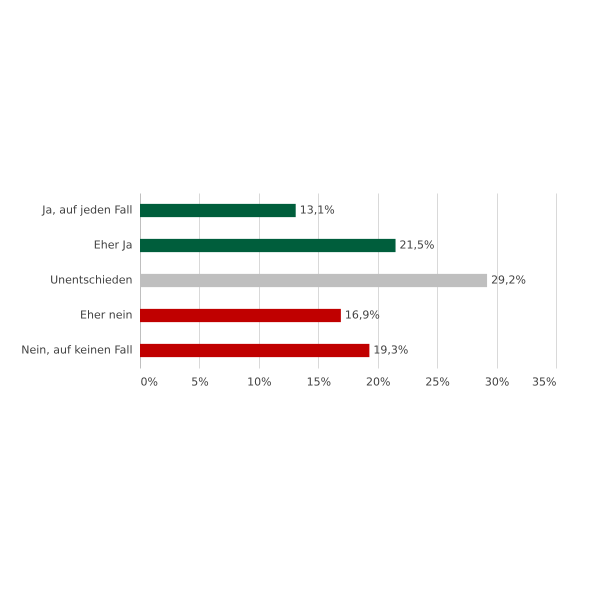  What do you see at coordinates (544, 382) in the screenshot?
I see `x-tick-label: 35%` at bounding box center [544, 382].